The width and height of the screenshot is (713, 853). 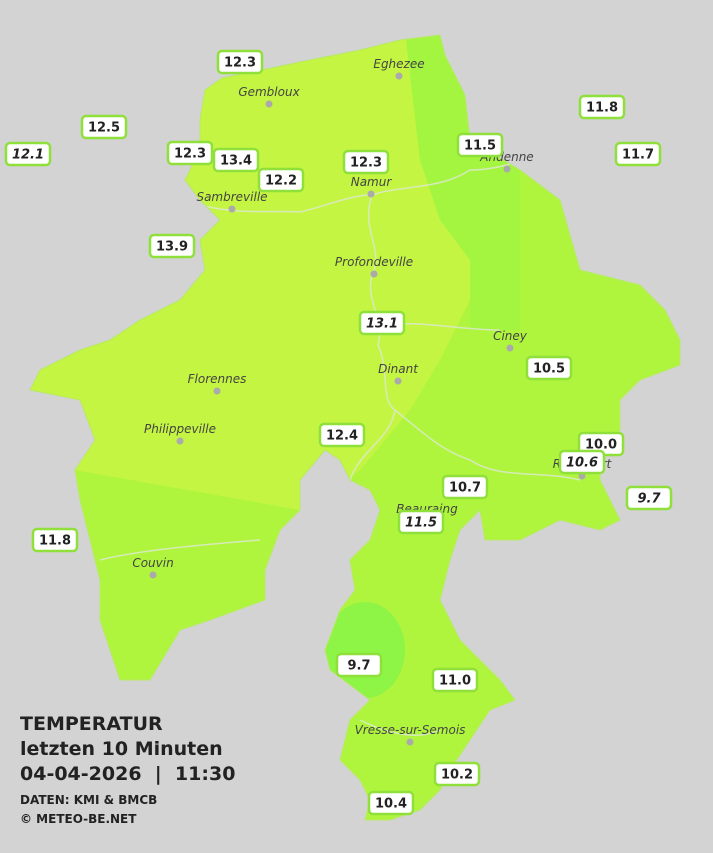 What do you see at coordinates (372, 182) in the screenshot?
I see `place-label: Namur` at bounding box center [372, 182].